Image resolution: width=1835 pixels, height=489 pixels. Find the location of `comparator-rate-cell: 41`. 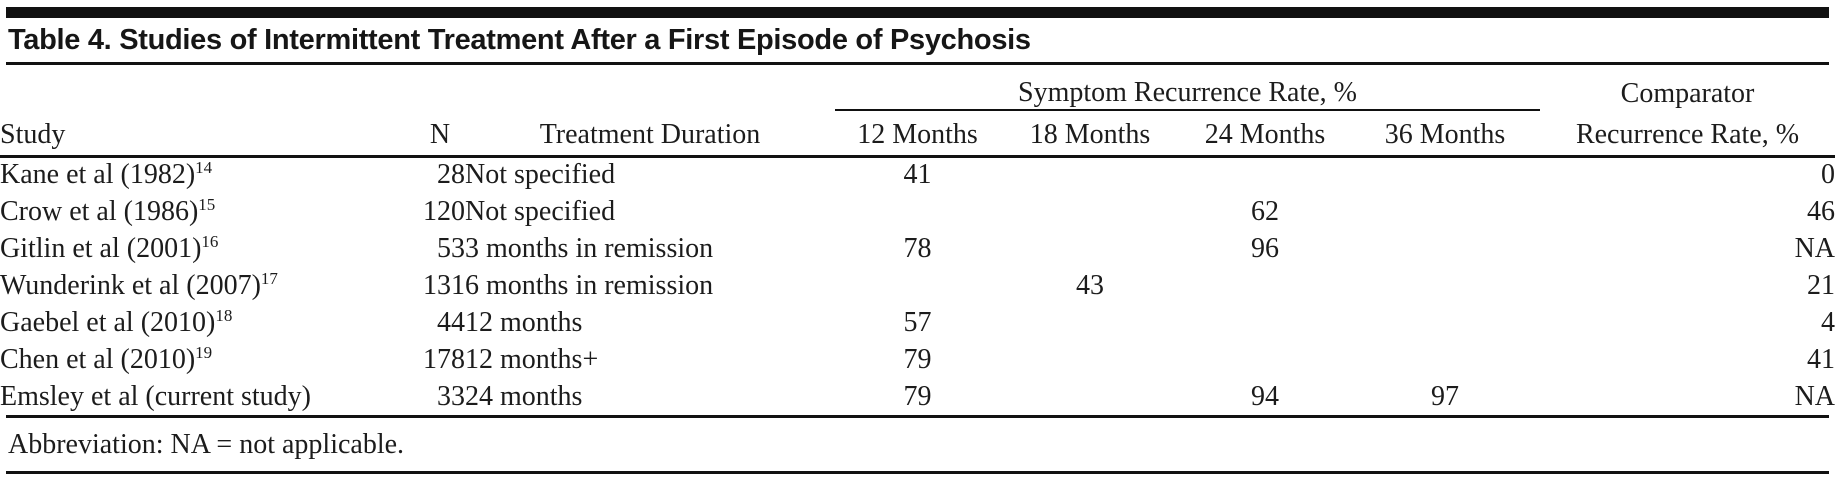

comparator-rate-cell: 41 is located at coordinates (1821, 359).